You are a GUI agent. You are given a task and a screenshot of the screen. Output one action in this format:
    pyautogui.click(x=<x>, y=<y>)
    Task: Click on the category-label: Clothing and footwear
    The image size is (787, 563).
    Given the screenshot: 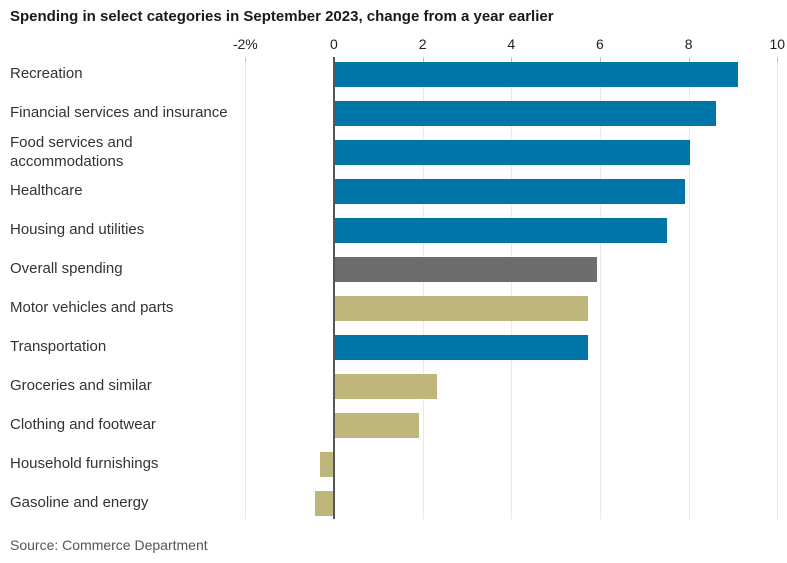 What is the action you would take?
    pyautogui.click(x=83, y=425)
    